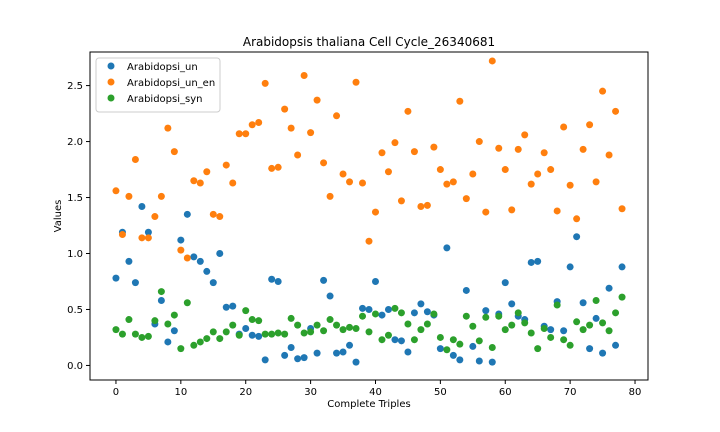 This screenshot has width=720, height=432. What do you see at coordinates (171, 83) in the screenshot?
I see `legend-label-un-en: Arabidopsi_un_en` at bounding box center [171, 83].